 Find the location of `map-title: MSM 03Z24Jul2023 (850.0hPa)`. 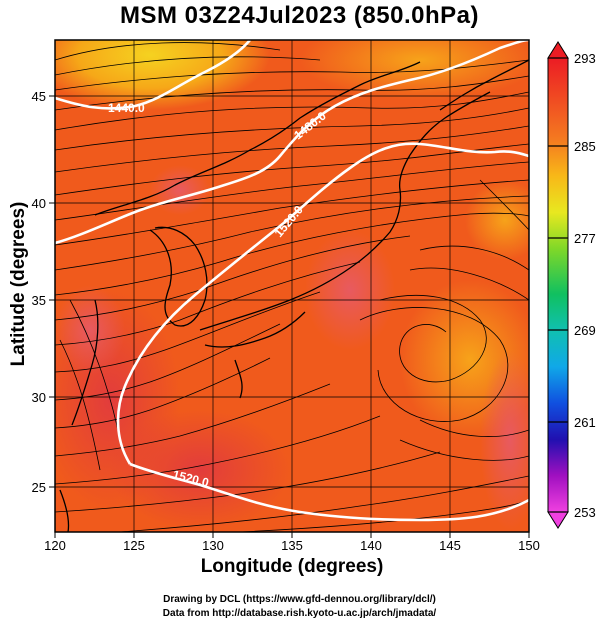

map-title: MSM 03Z24Jul2023 (850.0hPa) is located at coordinates (299, 15).